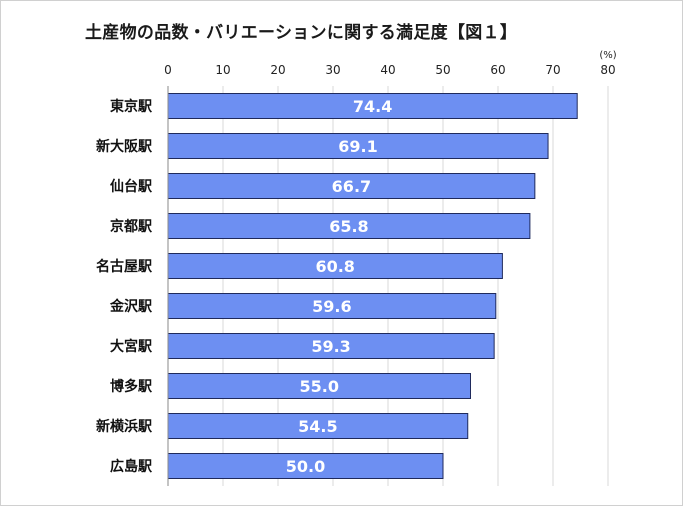 The image size is (684, 507). I want to click on x-tick-label: 80, so click(607, 70).